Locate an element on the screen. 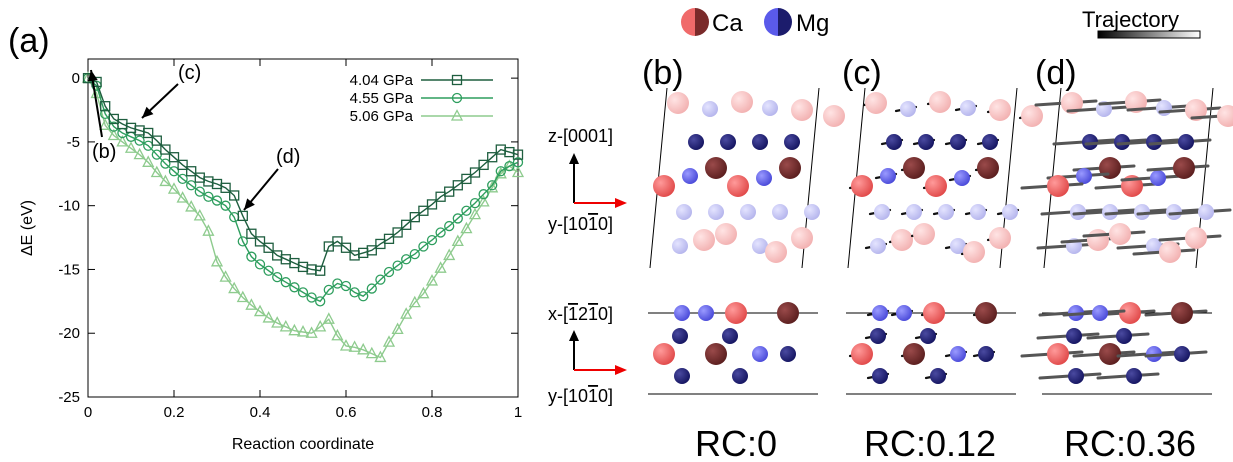 The image size is (1233, 462). axes-top: z-[0001] y-[1010] is located at coordinates (587, 180).